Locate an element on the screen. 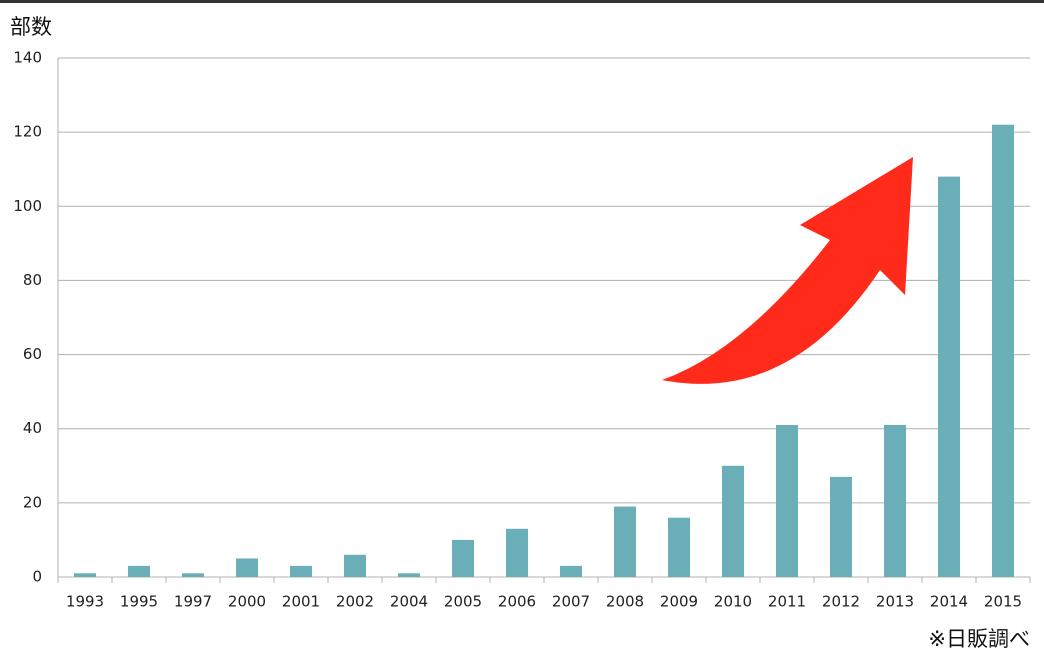  x-tick-label: 2014 is located at coordinates (949, 602).